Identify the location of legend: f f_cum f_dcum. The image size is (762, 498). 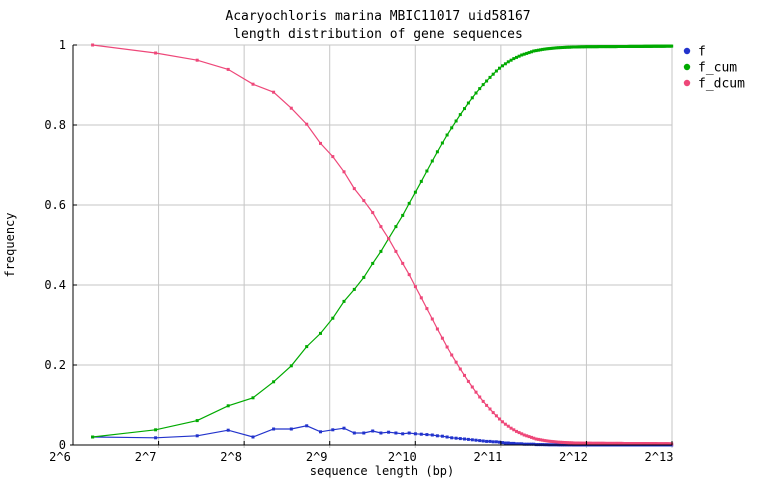
(714, 68).